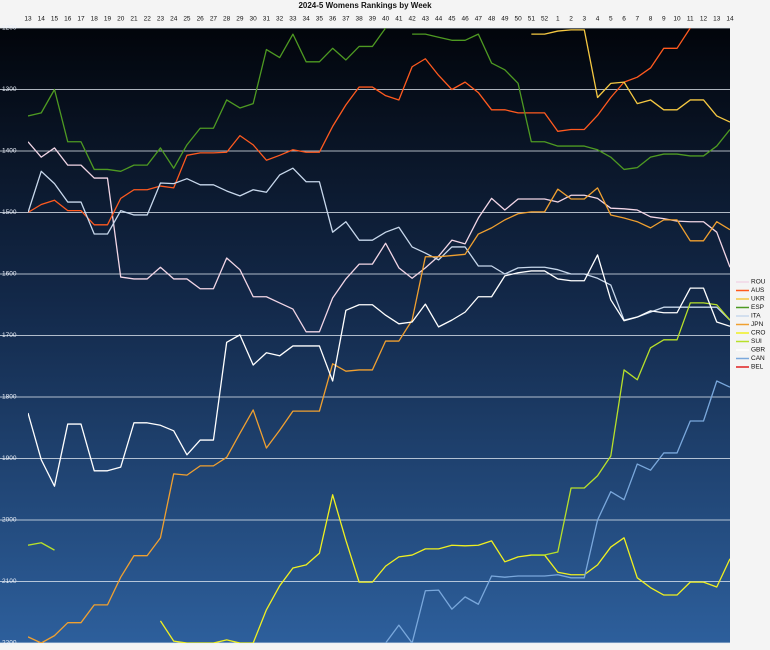 Image resolution: width=770 pixels, height=650 pixels. What do you see at coordinates (320, 19) in the screenshot?
I see `x-tick-label: 35` at bounding box center [320, 19].